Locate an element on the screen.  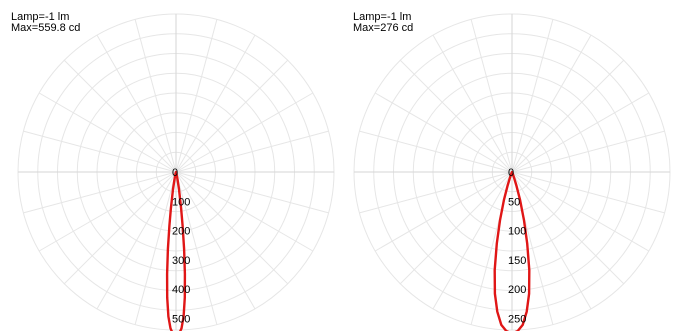
radial-tick-label: 50 is located at coordinates (514, 202).